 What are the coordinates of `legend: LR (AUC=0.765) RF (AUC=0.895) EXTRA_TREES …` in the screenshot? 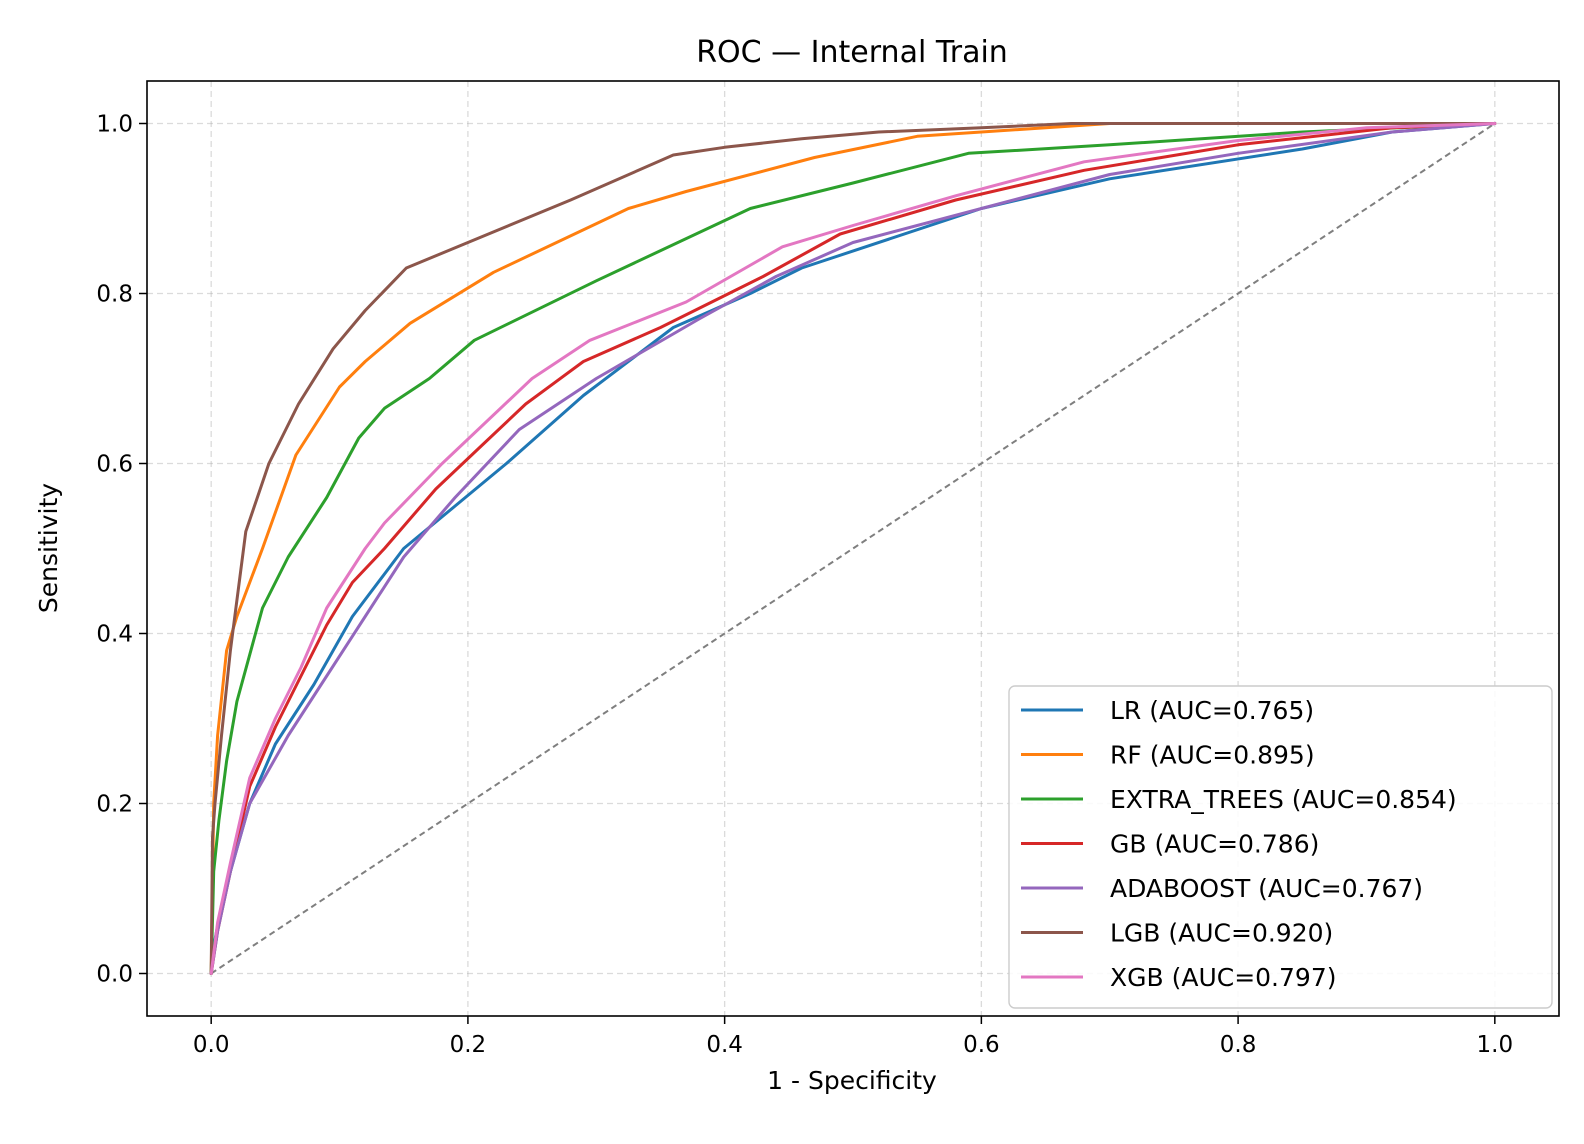 It's located at (1280, 847).